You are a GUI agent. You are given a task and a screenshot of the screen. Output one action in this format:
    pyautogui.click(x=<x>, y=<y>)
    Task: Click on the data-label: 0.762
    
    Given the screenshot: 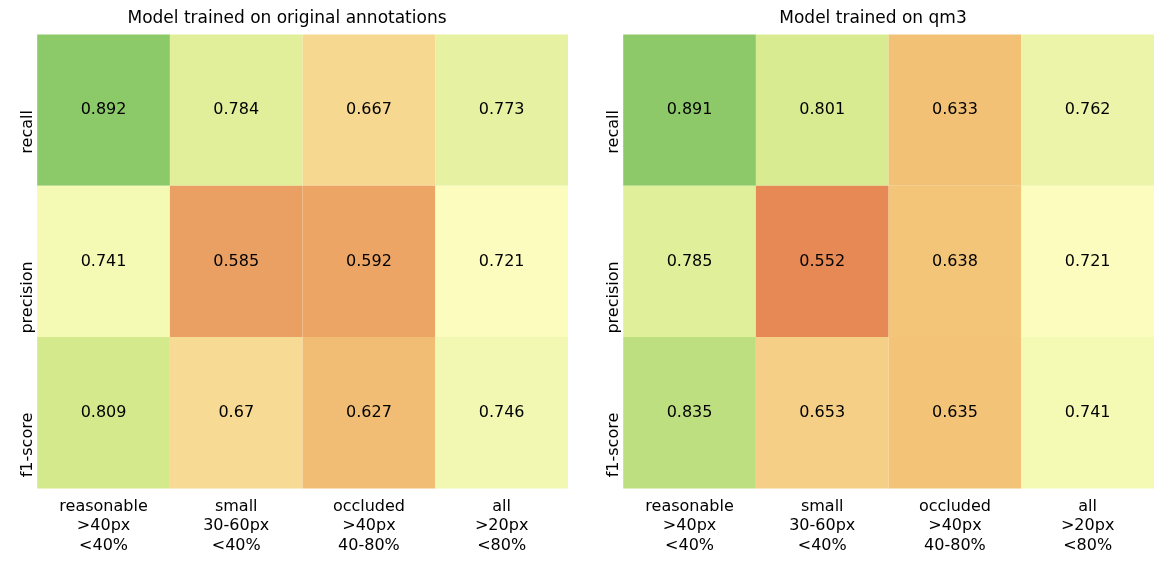 What is the action you would take?
    pyautogui.click(x=1087, y=109)
    